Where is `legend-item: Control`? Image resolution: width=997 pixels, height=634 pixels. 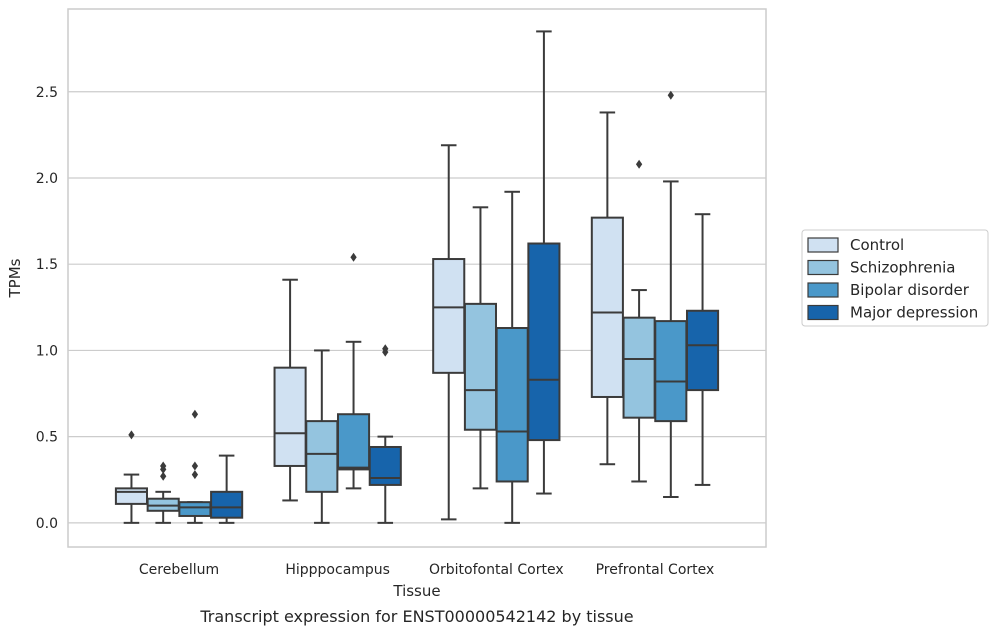 legend-item: Control is located at coordinates (855, 245).